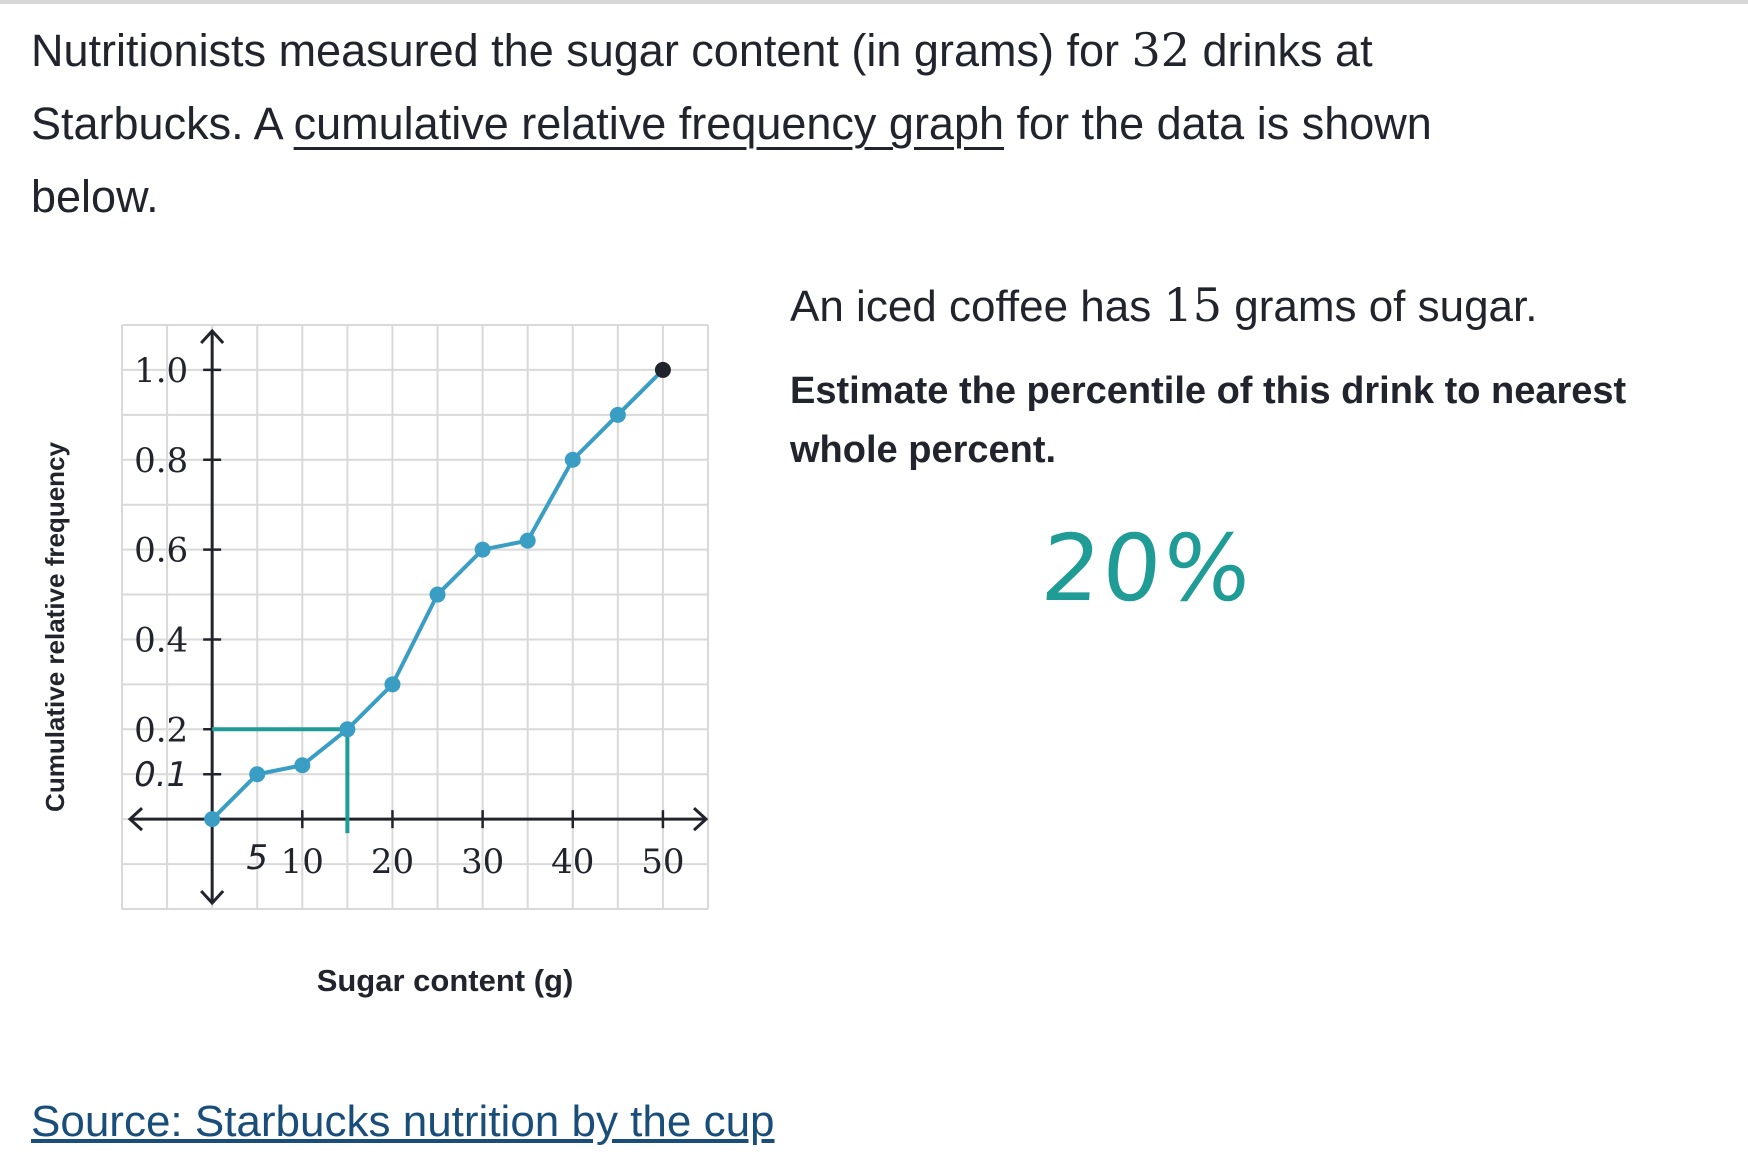 This screenshot has width=1748, height=1166. What do you see at coordinates (161, 461) in the screenshot?
I see `y-tick-label: 0.8` at bounding box center [161, 461].